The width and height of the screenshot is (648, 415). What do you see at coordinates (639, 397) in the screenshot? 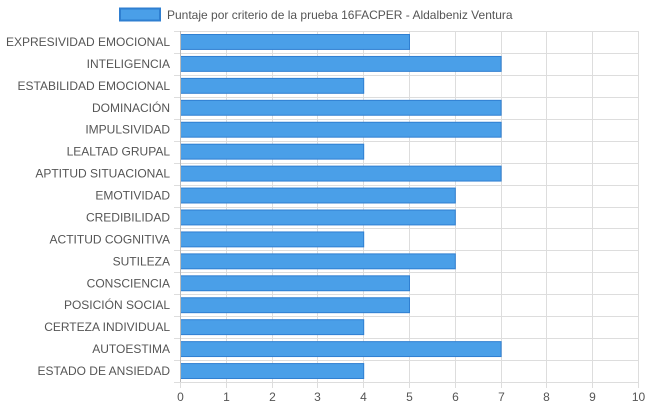
I see `x-tick-label: 10` at bounding box center [639, 397].